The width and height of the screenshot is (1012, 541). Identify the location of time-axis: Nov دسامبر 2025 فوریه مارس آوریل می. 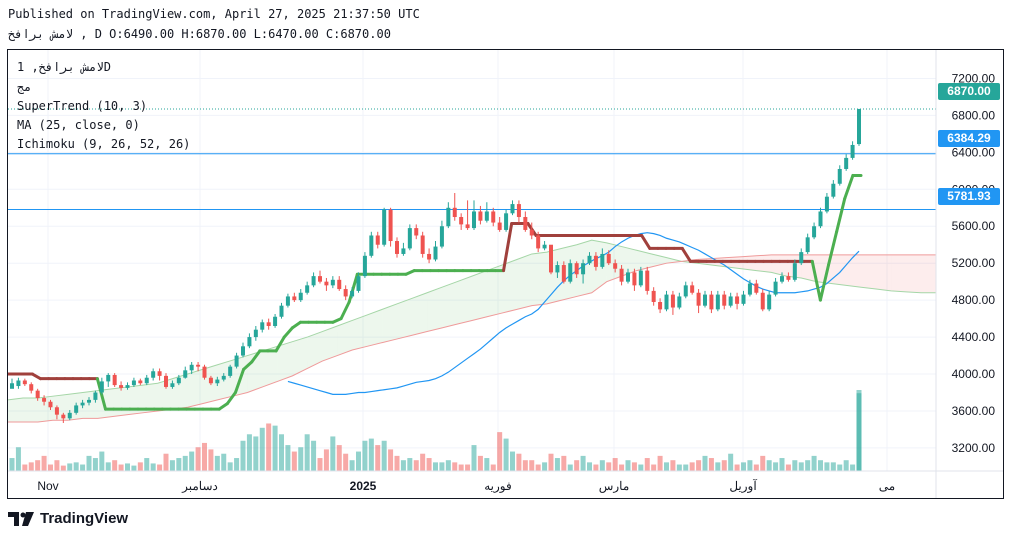
(505, 481).